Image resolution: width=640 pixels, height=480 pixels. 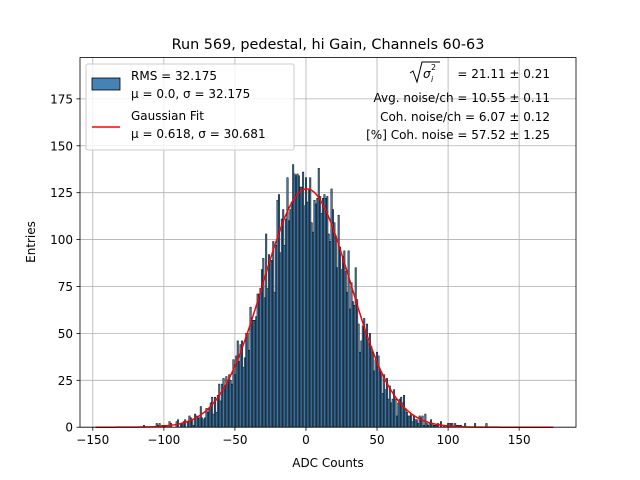 What do you see at coordinates (433, 67) in the screenshot?
I see `svg-text: 2` at bounding box center [433, 67].